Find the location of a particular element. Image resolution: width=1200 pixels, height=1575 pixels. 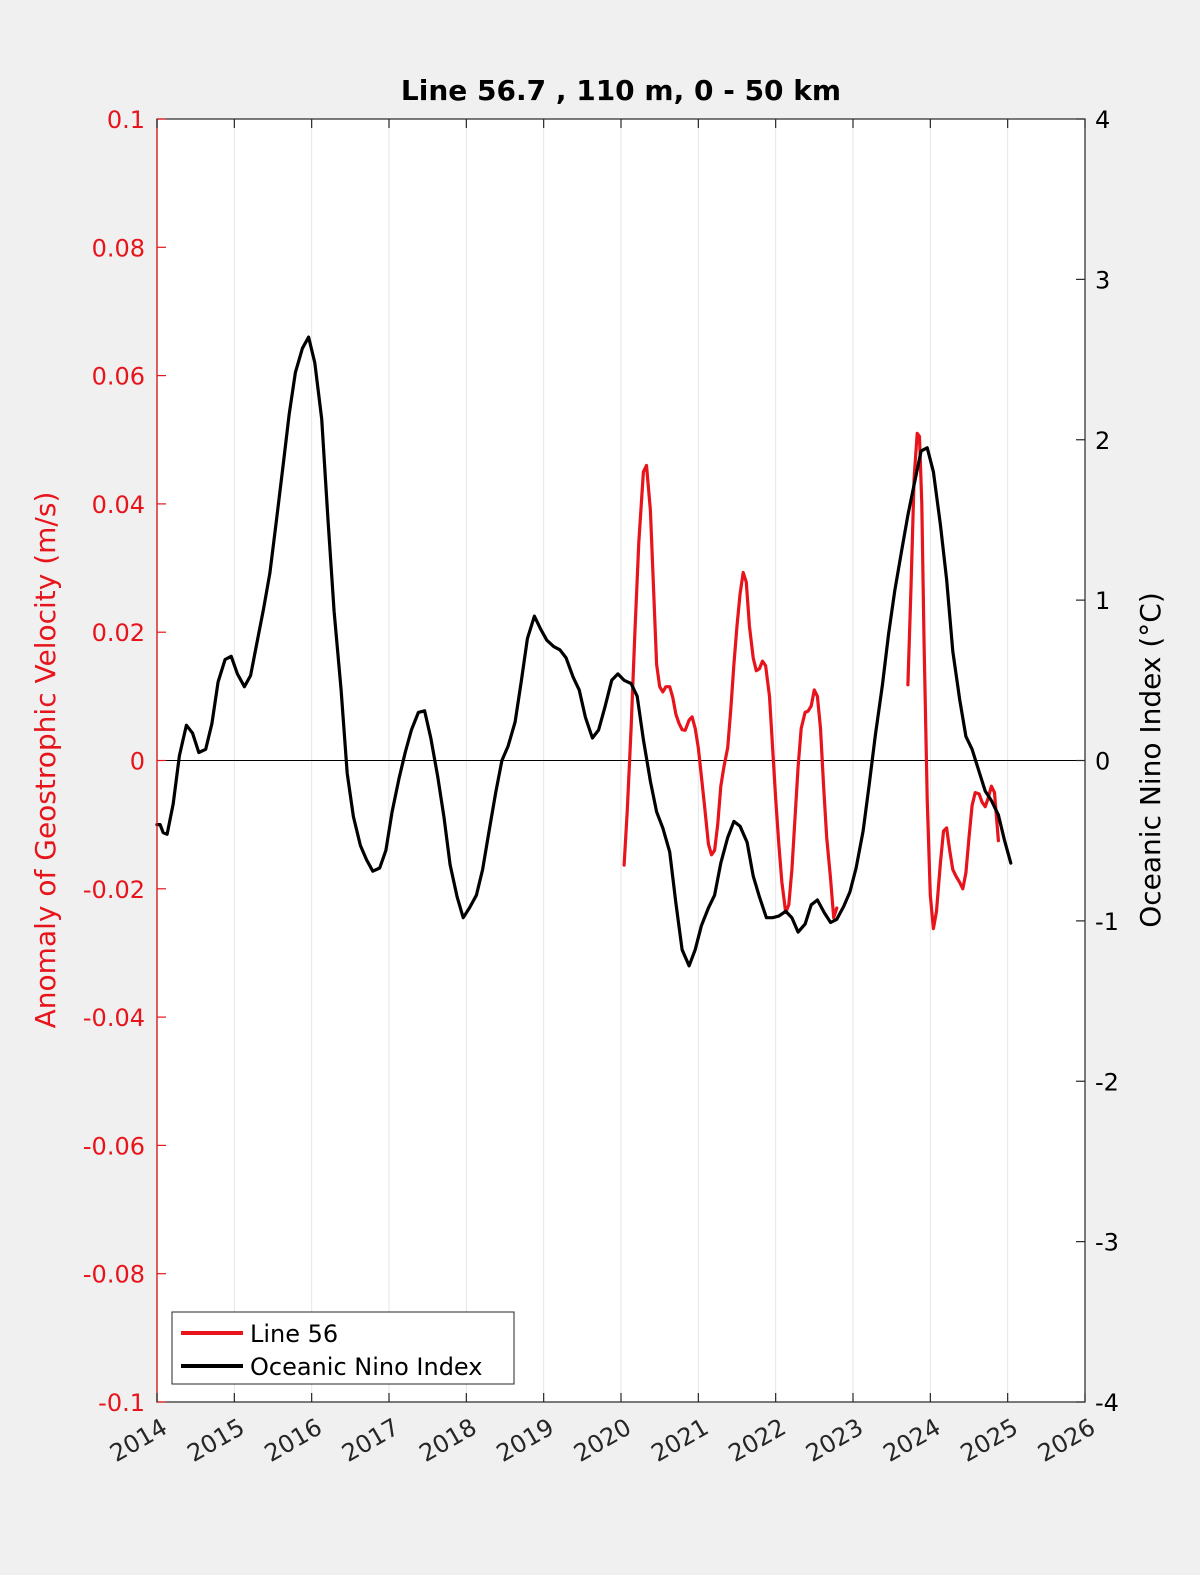

left-tick-label: -0.1 is located at coordinates (121, 1403).